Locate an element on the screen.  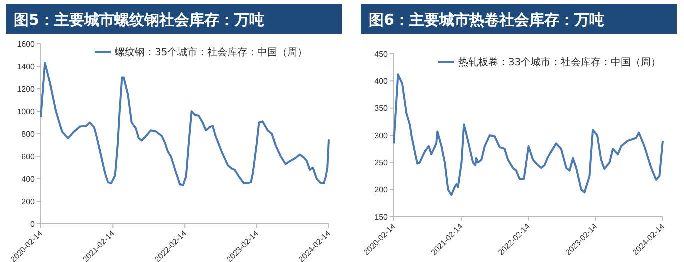
chart-title: 图5：主要城市螺纹钢社会库存：万吨 is located at coordinates (139, 20).